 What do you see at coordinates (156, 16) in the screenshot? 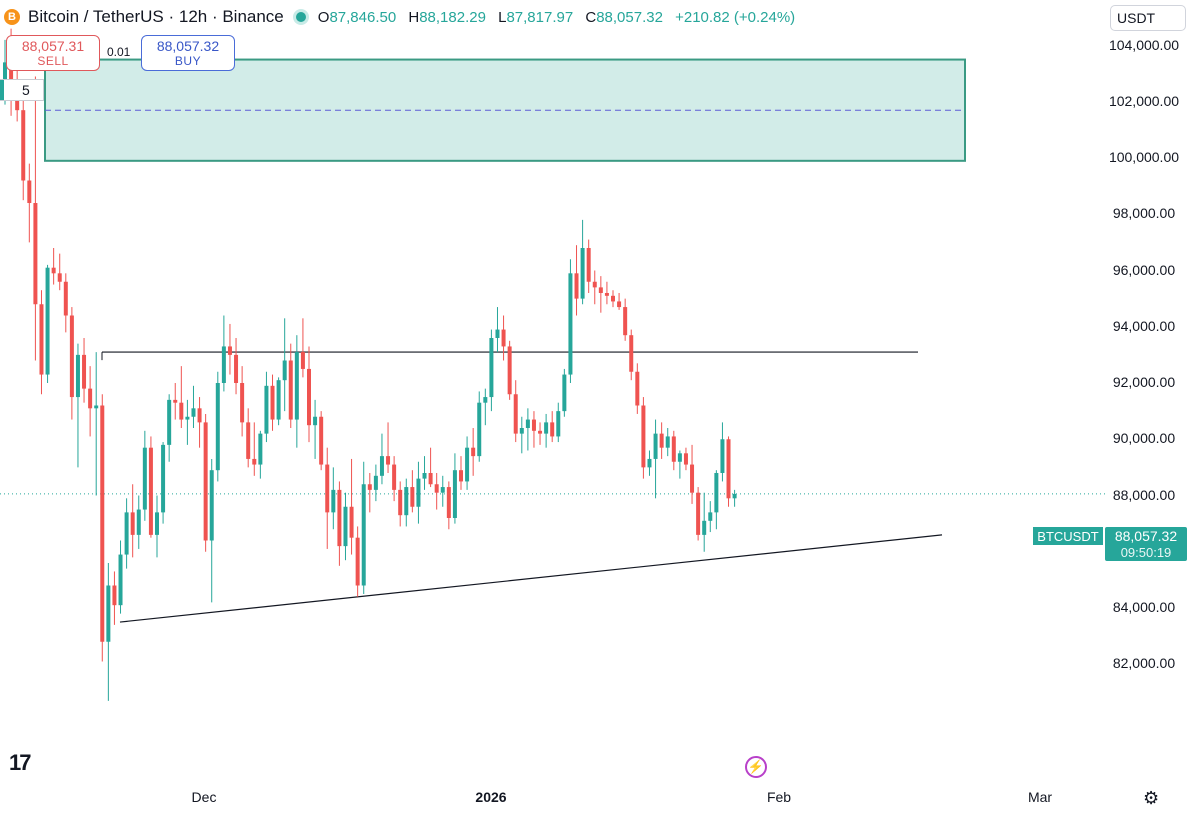
I see `symbol-title: Bitcoin / TetherUS · 12h · Binance` at bounding box center [156, 16].